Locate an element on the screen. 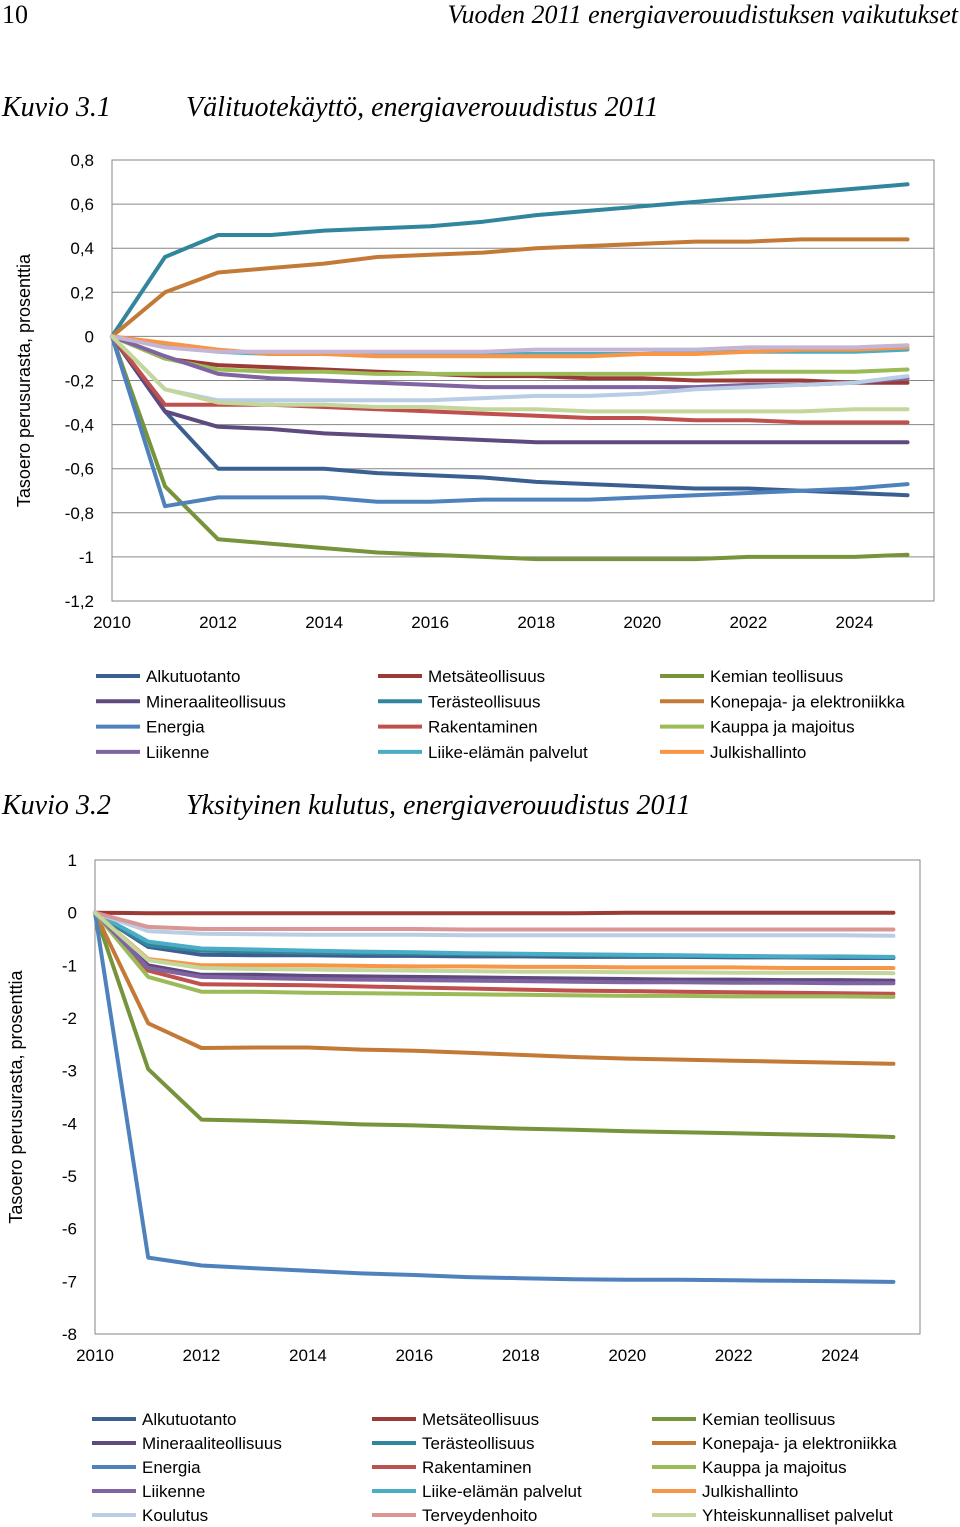 The height and width of the screenshot is (1527, 960). y-tick-label: -8 is located at coordinates (69, 1334).